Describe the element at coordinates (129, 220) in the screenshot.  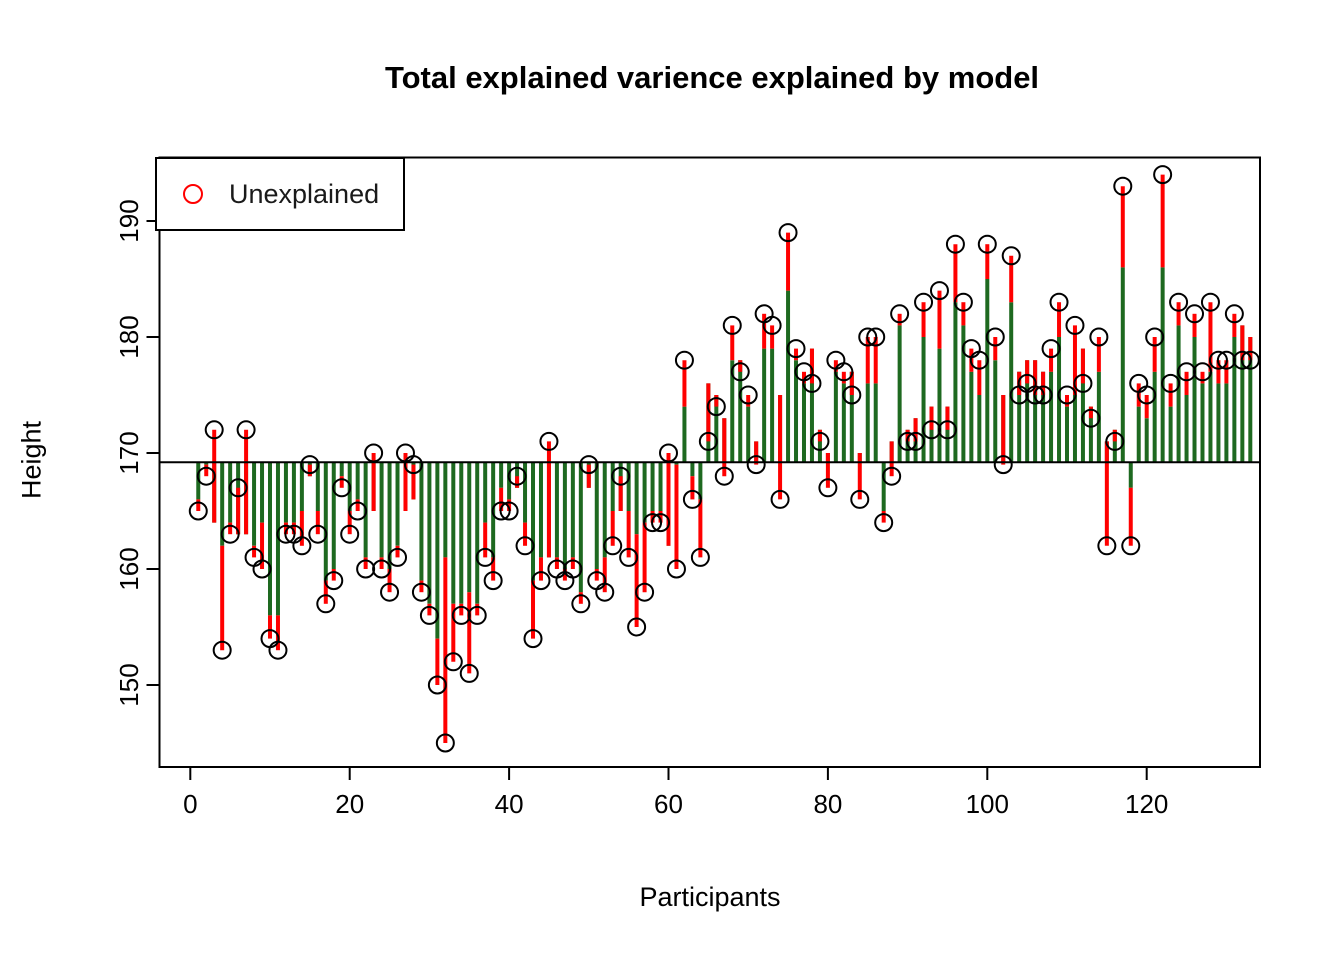
I see `y-tick-label: 190` at that location.